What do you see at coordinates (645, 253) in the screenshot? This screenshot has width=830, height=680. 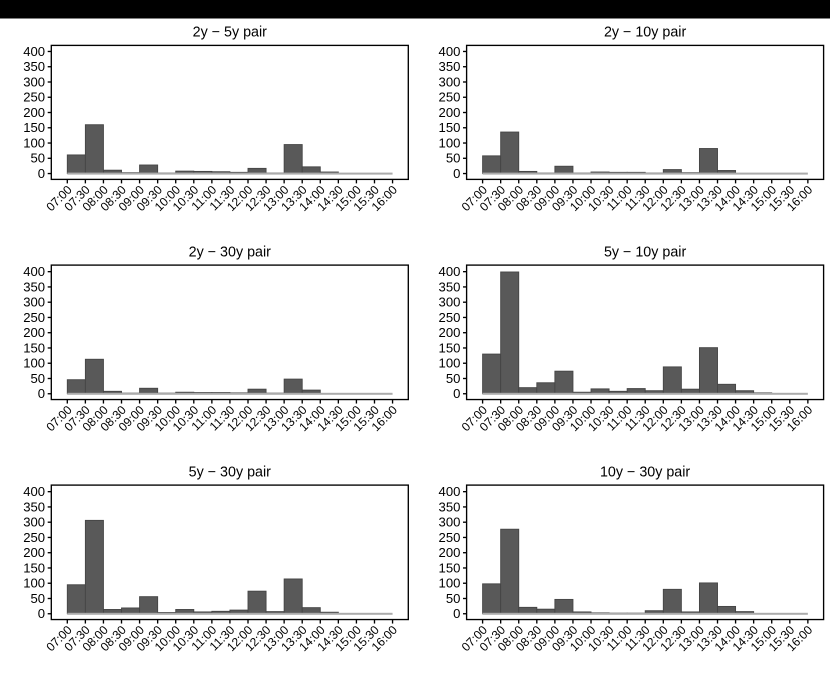 I see `svg-text: 5y − 10y pair` at bounding box center [645, 253].